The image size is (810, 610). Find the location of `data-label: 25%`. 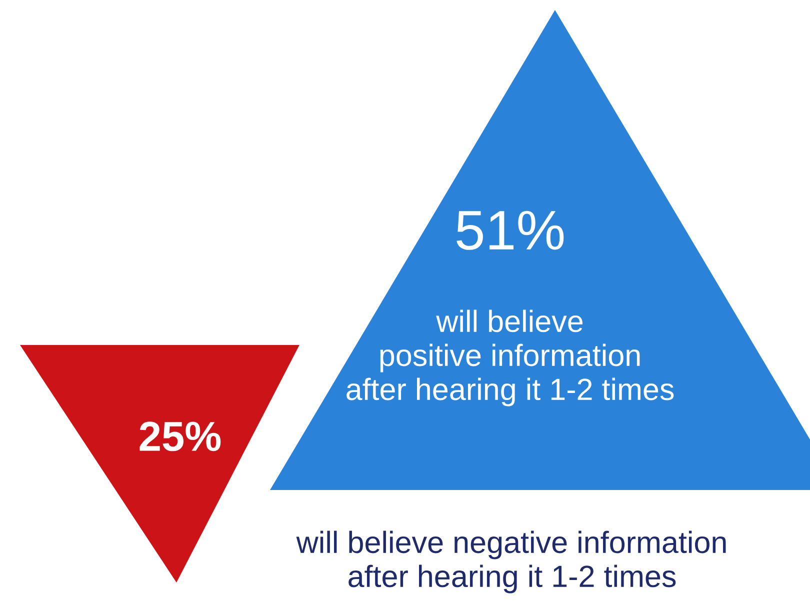

data-label: 25% is located at coordinates (180, 437).